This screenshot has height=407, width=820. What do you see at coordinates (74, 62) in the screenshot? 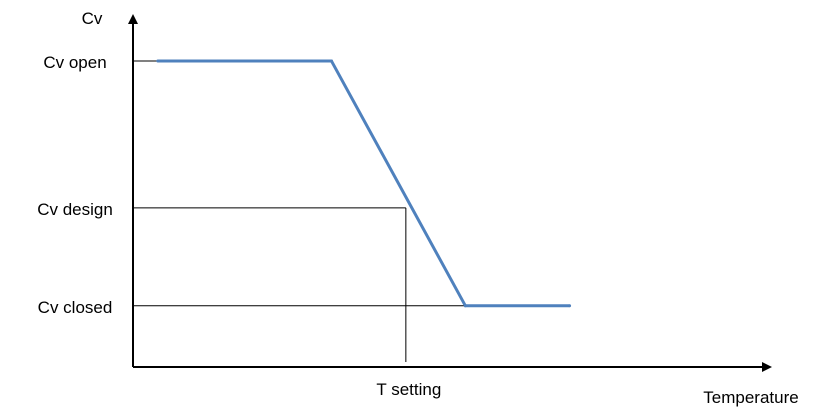
I see `level-label-open: Cv open` at bounding box center [74, 62].